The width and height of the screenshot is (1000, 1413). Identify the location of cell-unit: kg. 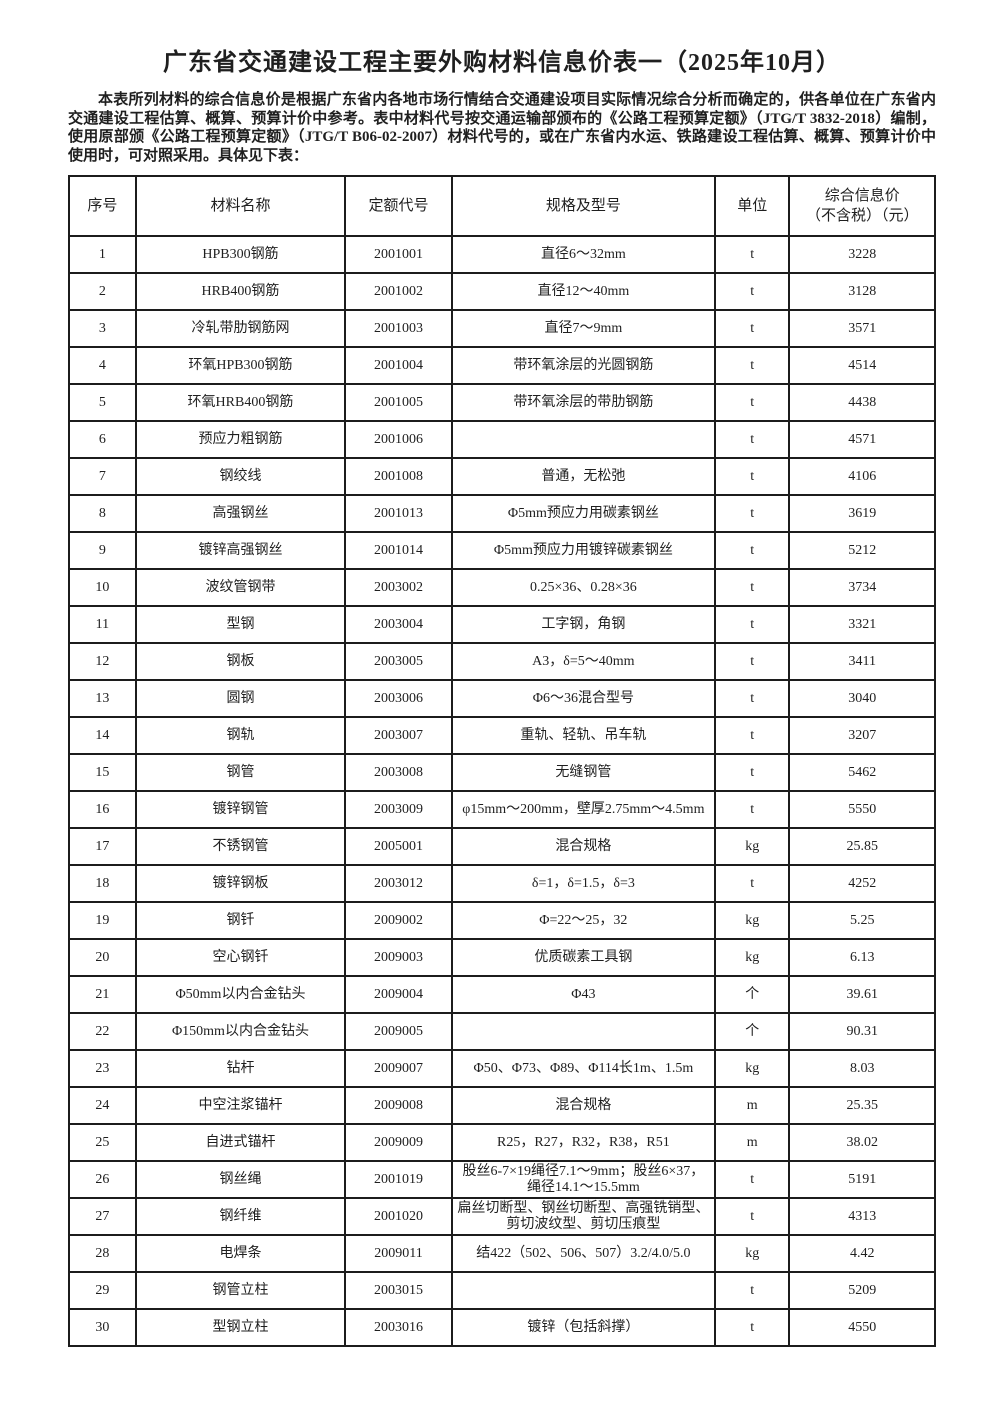
(752, 1254).